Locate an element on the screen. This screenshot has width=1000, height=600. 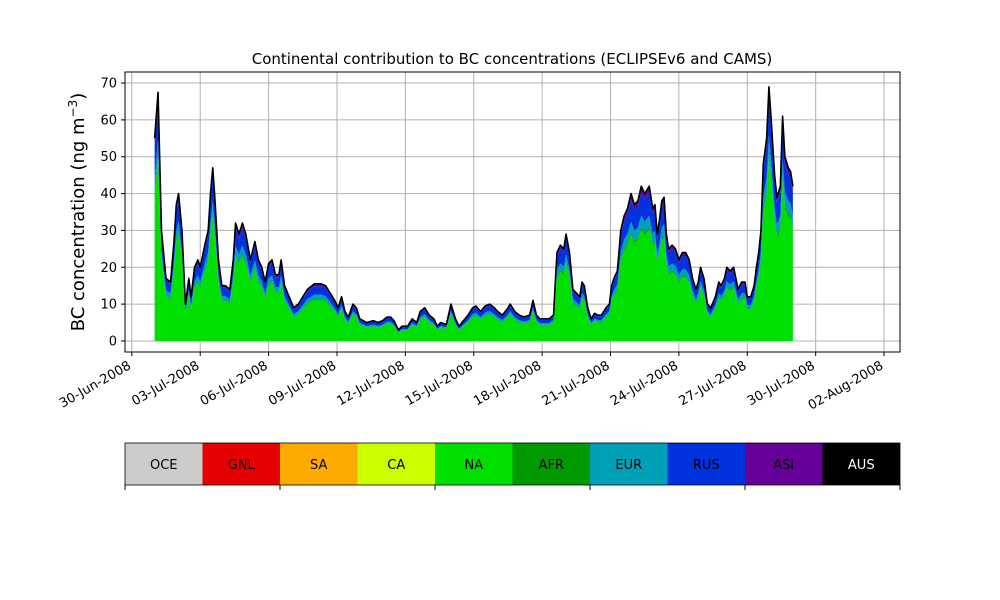
colorbar-label-ca: CA is located at coordinates (396, 465).